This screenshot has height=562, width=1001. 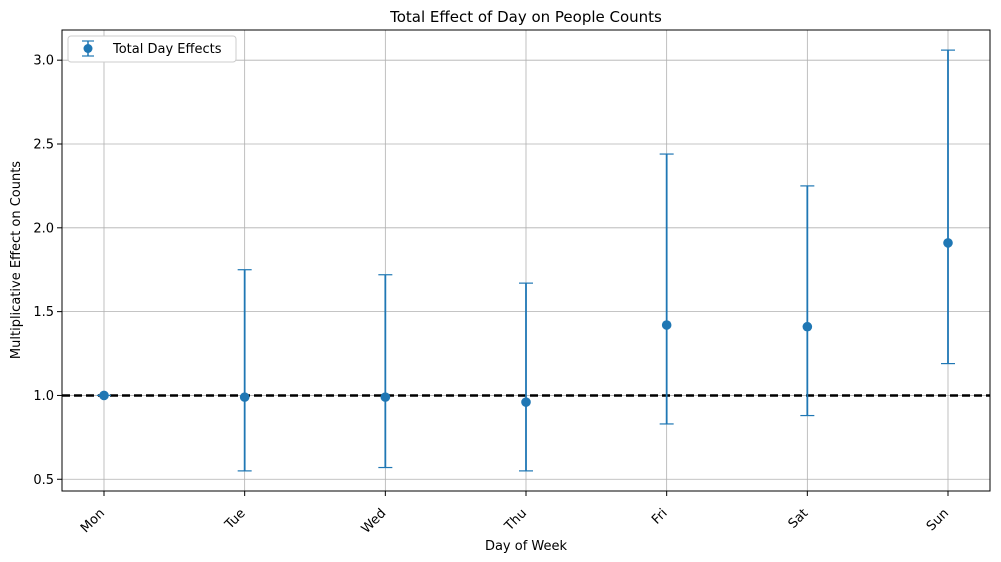 I want to click on legend-label: Total Day Effects, so click(x=167, y=49).